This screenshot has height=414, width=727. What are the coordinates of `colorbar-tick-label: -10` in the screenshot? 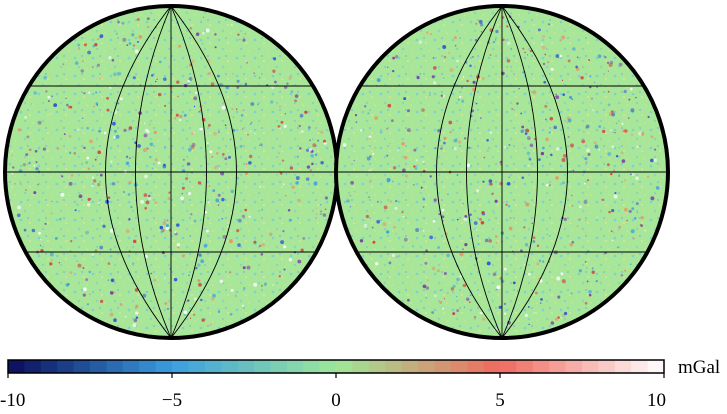 It's located at (12, 400).